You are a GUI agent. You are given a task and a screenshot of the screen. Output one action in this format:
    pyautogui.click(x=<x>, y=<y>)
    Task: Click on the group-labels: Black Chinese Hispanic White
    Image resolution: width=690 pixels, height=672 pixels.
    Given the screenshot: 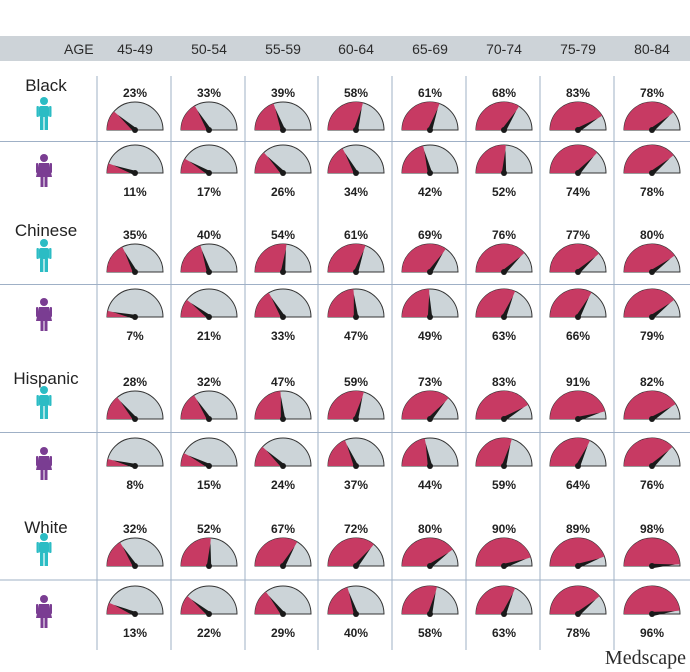 What is the action you would take?
    pyautogui.click(x=46, y=352)
    